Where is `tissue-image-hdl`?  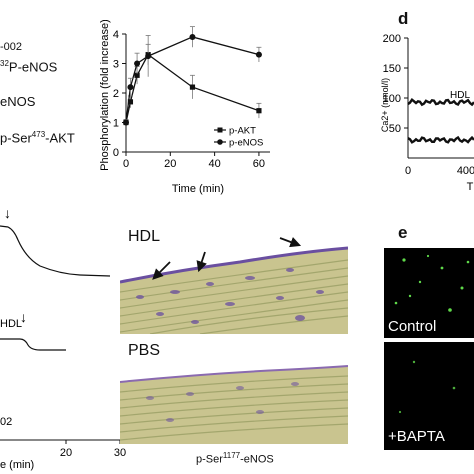 tissue-image-hdl is located at coordinates (234, 278).